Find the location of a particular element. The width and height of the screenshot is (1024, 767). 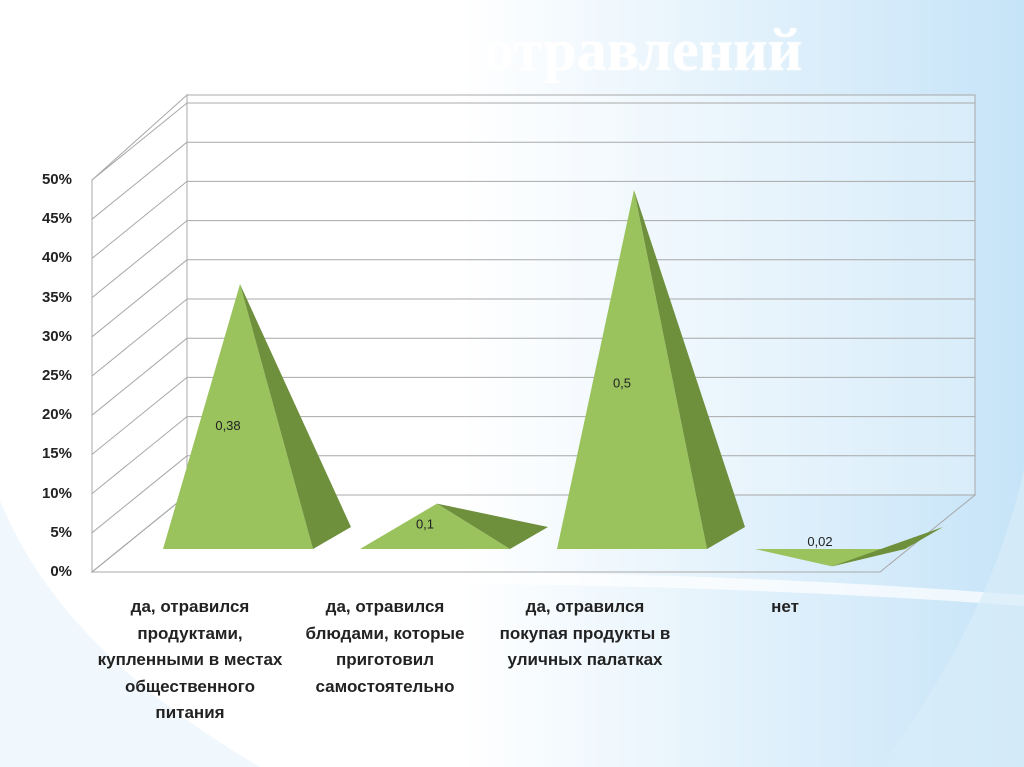

y-tick-label: 0% is located at coordinates (61, 571).